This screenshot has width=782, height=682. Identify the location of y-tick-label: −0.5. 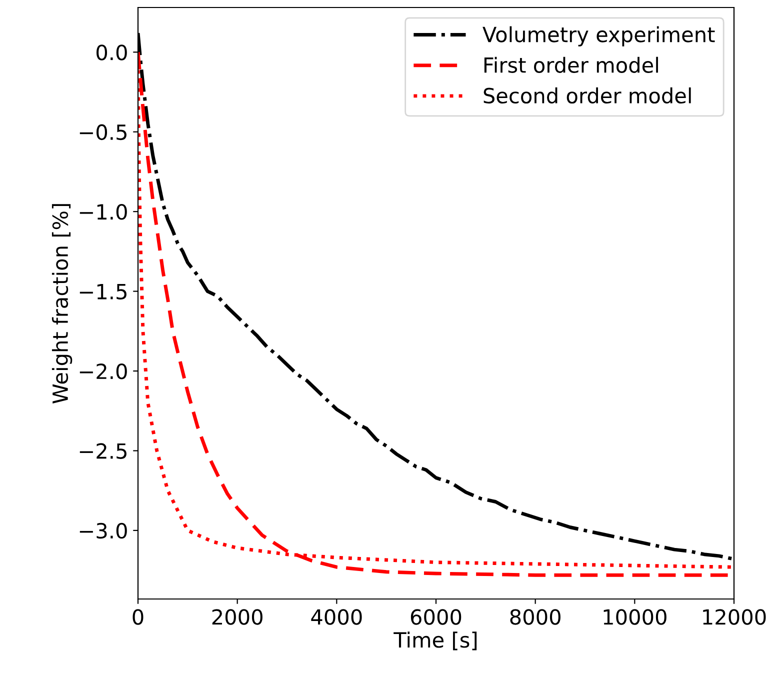
(103, 132).